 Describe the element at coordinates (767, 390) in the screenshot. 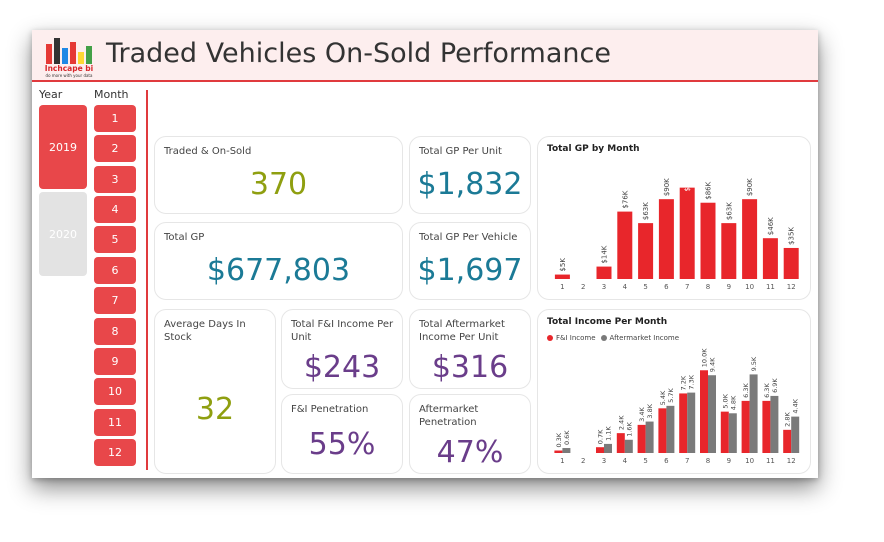

I see `fi-data-label: 6.3K` at that location.